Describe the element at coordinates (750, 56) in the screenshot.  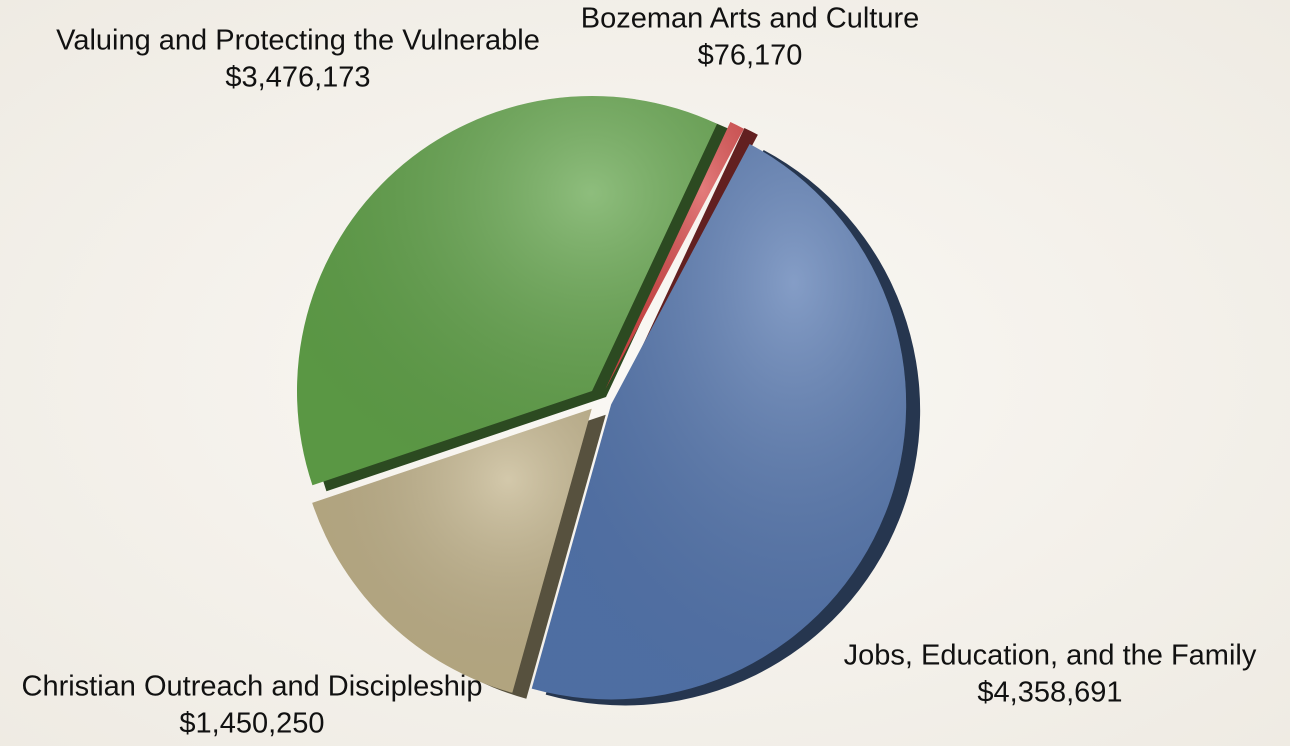
I see `slice-value-label: $76,170` at that location.